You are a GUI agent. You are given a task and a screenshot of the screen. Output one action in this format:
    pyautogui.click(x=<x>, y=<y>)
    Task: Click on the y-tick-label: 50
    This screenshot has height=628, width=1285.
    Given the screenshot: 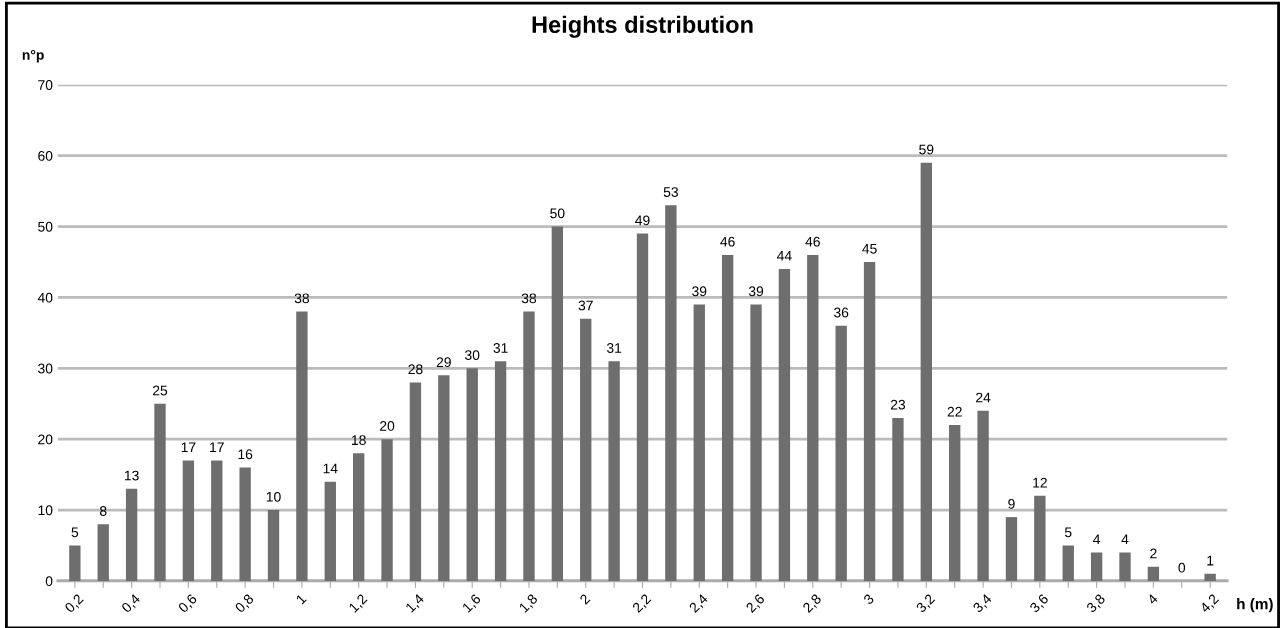 What is the action you would take?
    pyautogui.click(x=45, y=226)
    